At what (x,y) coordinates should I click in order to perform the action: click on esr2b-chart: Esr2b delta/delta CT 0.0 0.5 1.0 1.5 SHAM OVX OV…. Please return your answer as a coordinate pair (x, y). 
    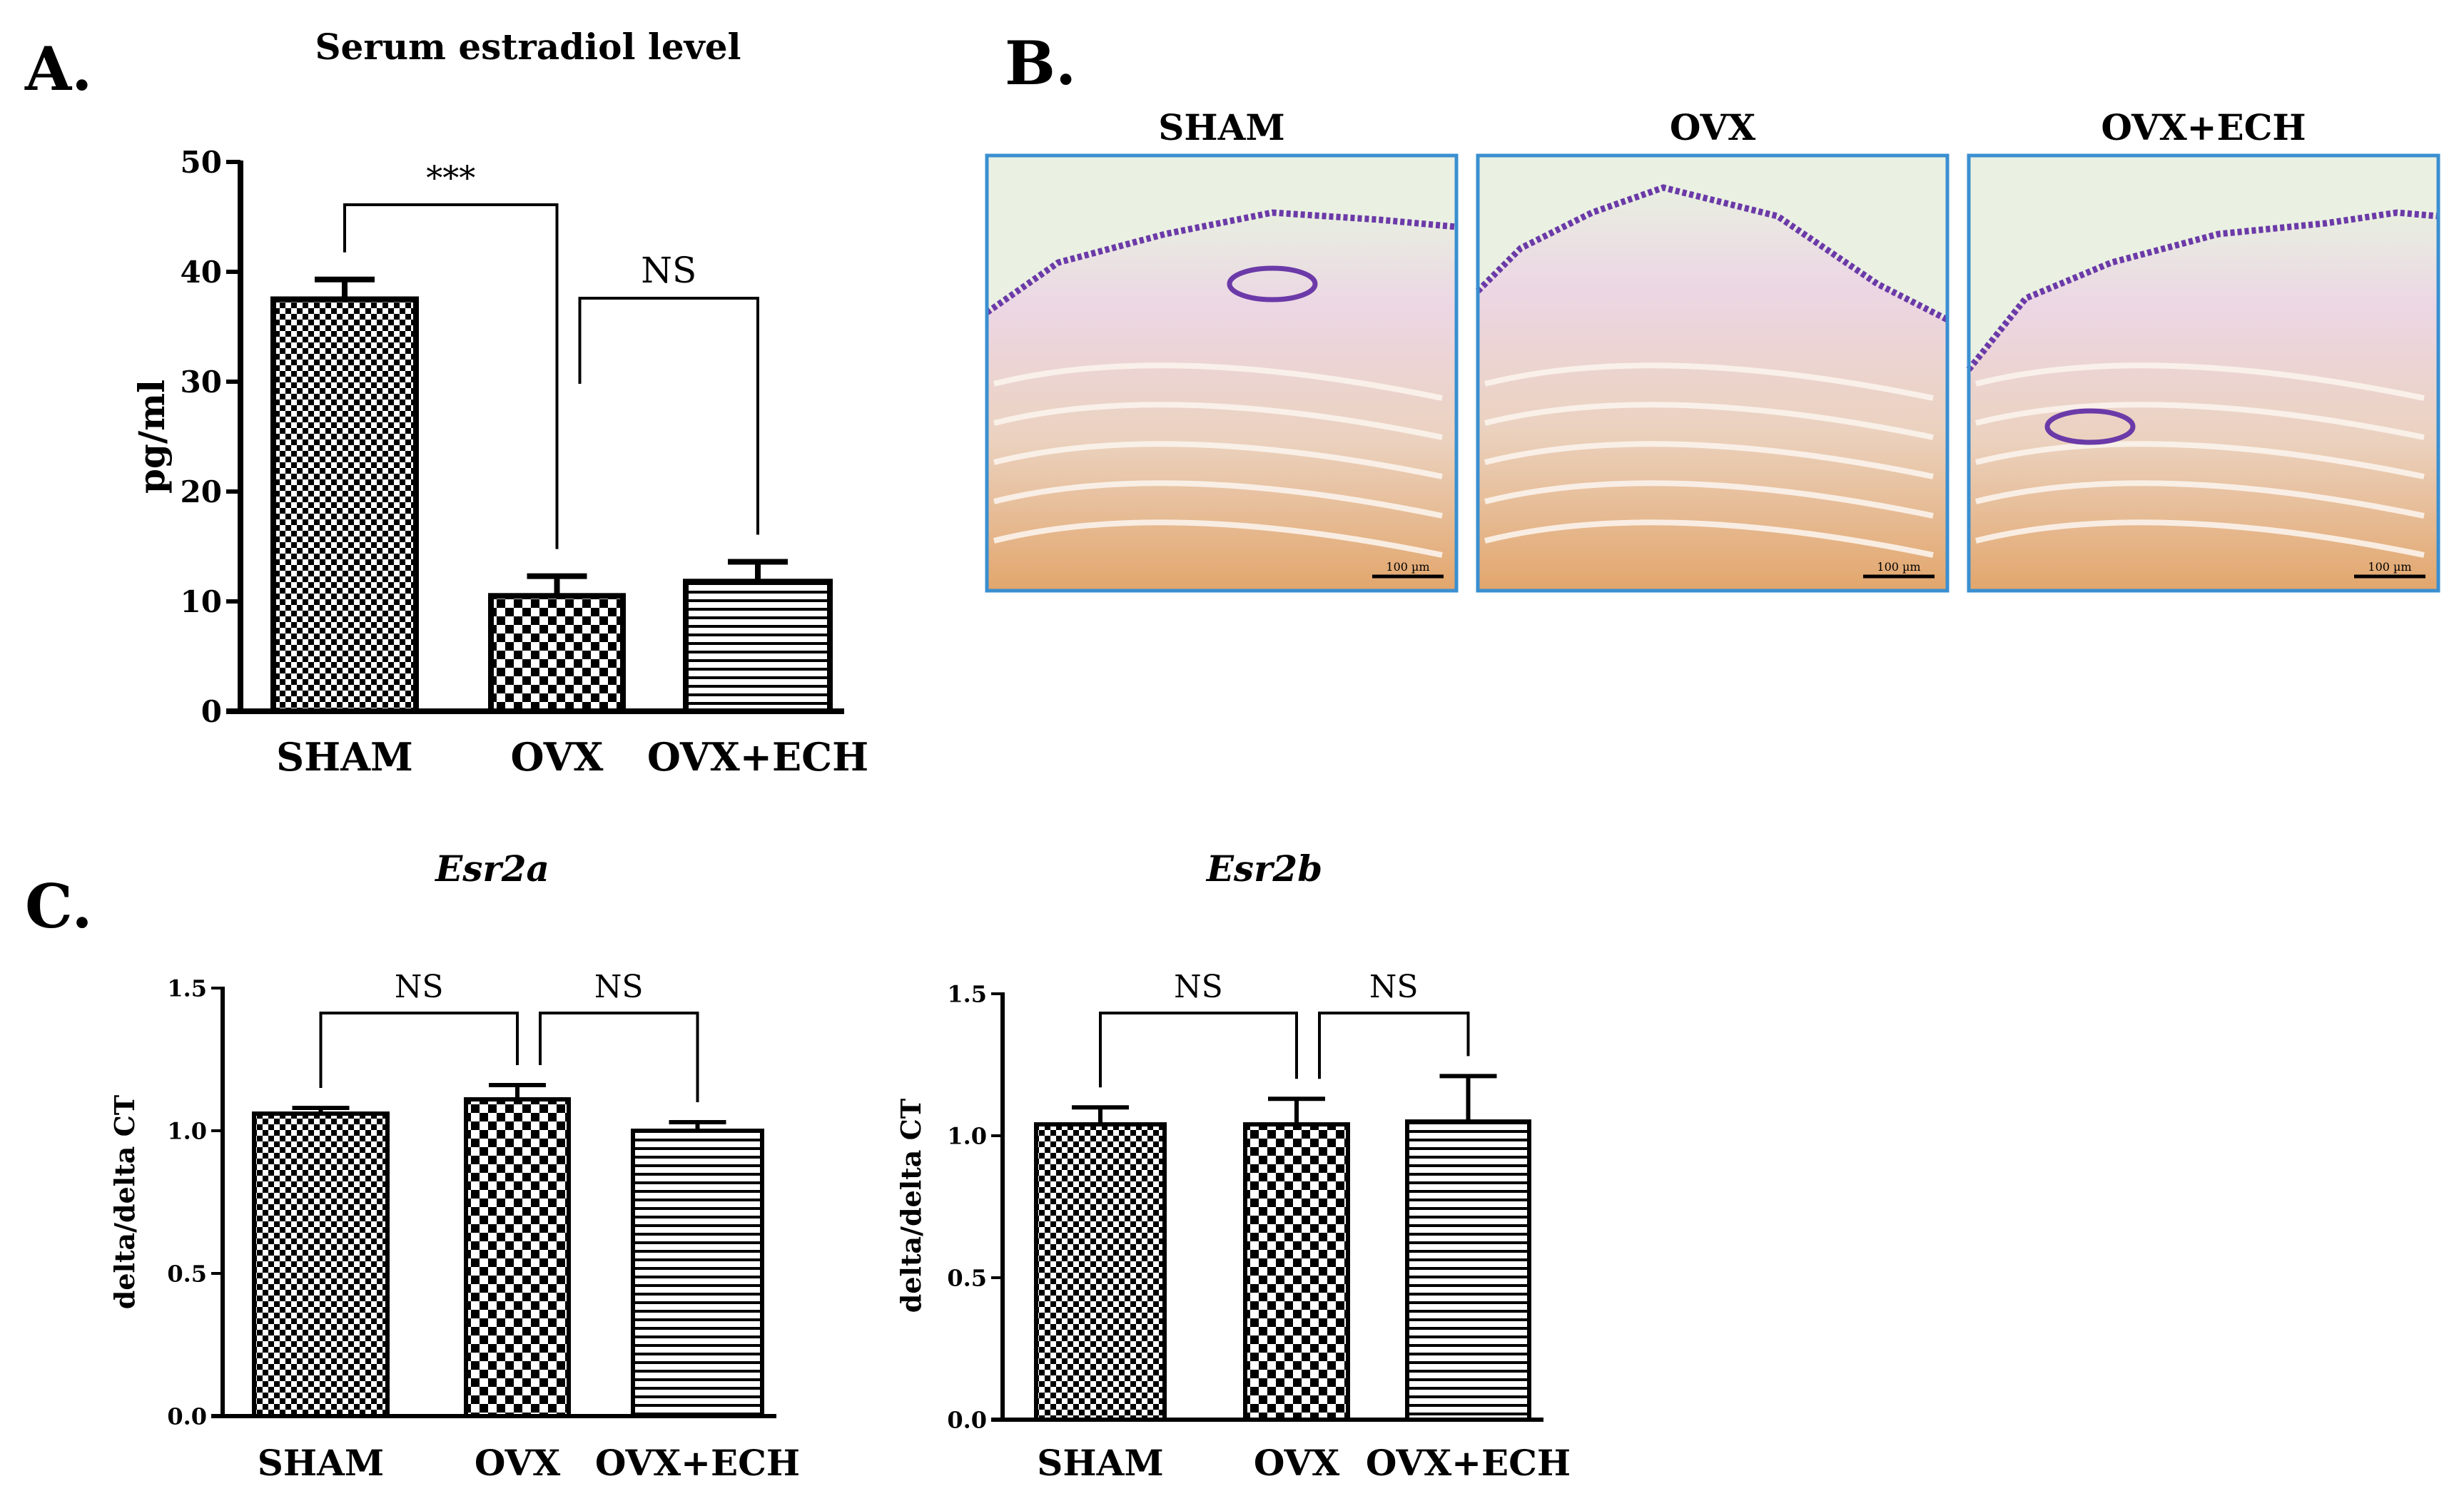
    Looking at the image, I should click on (1233, 1166).